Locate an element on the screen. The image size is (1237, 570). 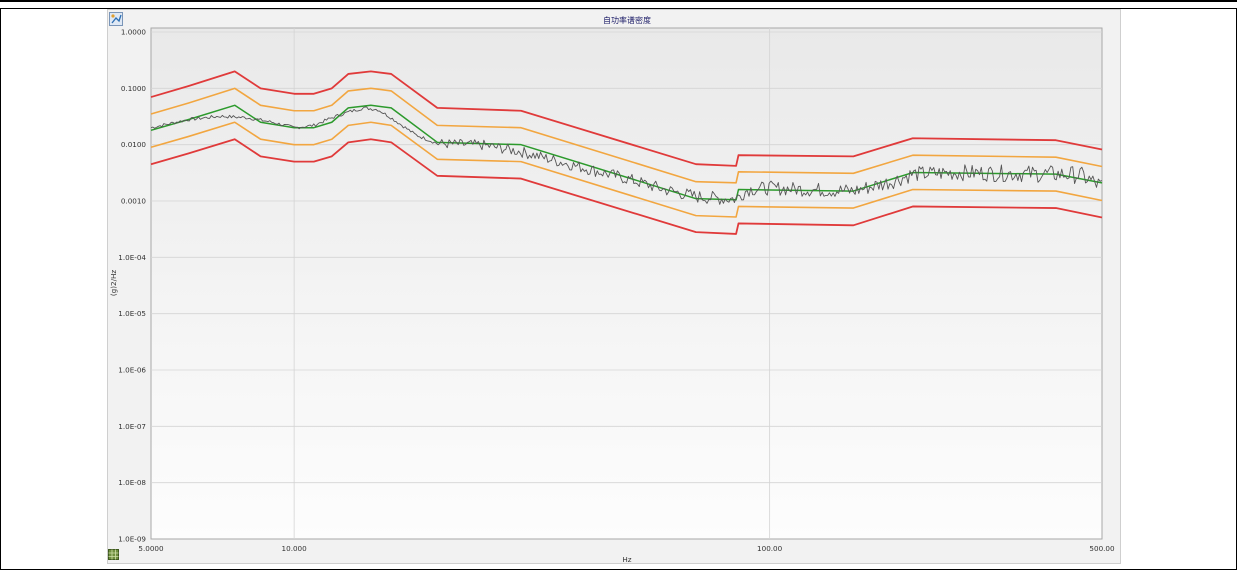
y-tick-label: 0.1000 is located at coordinates (134, 88).